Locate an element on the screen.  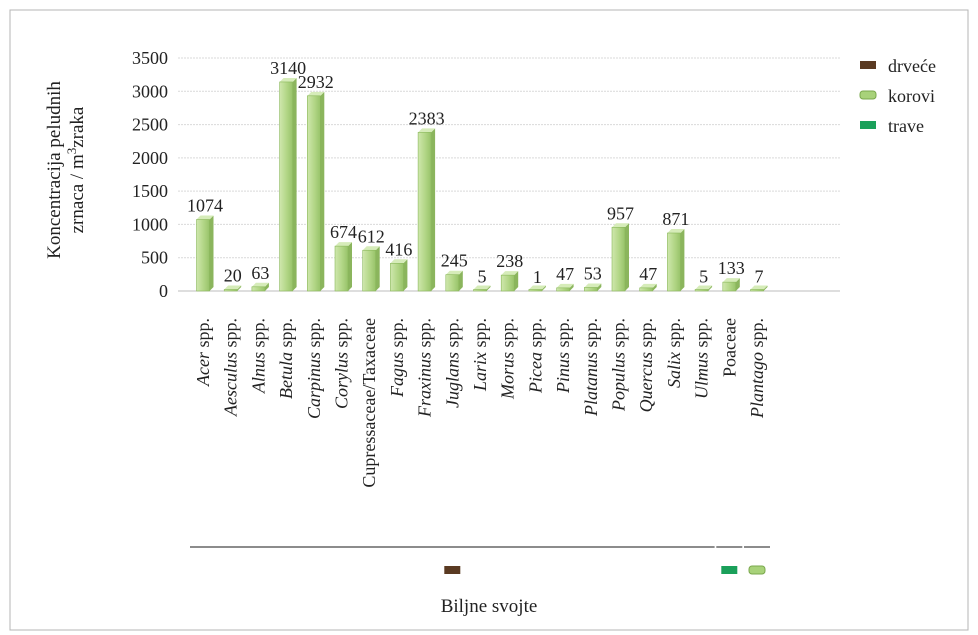
x-tick-label: Fraxinus spp. is located at coordinates (425, 368).